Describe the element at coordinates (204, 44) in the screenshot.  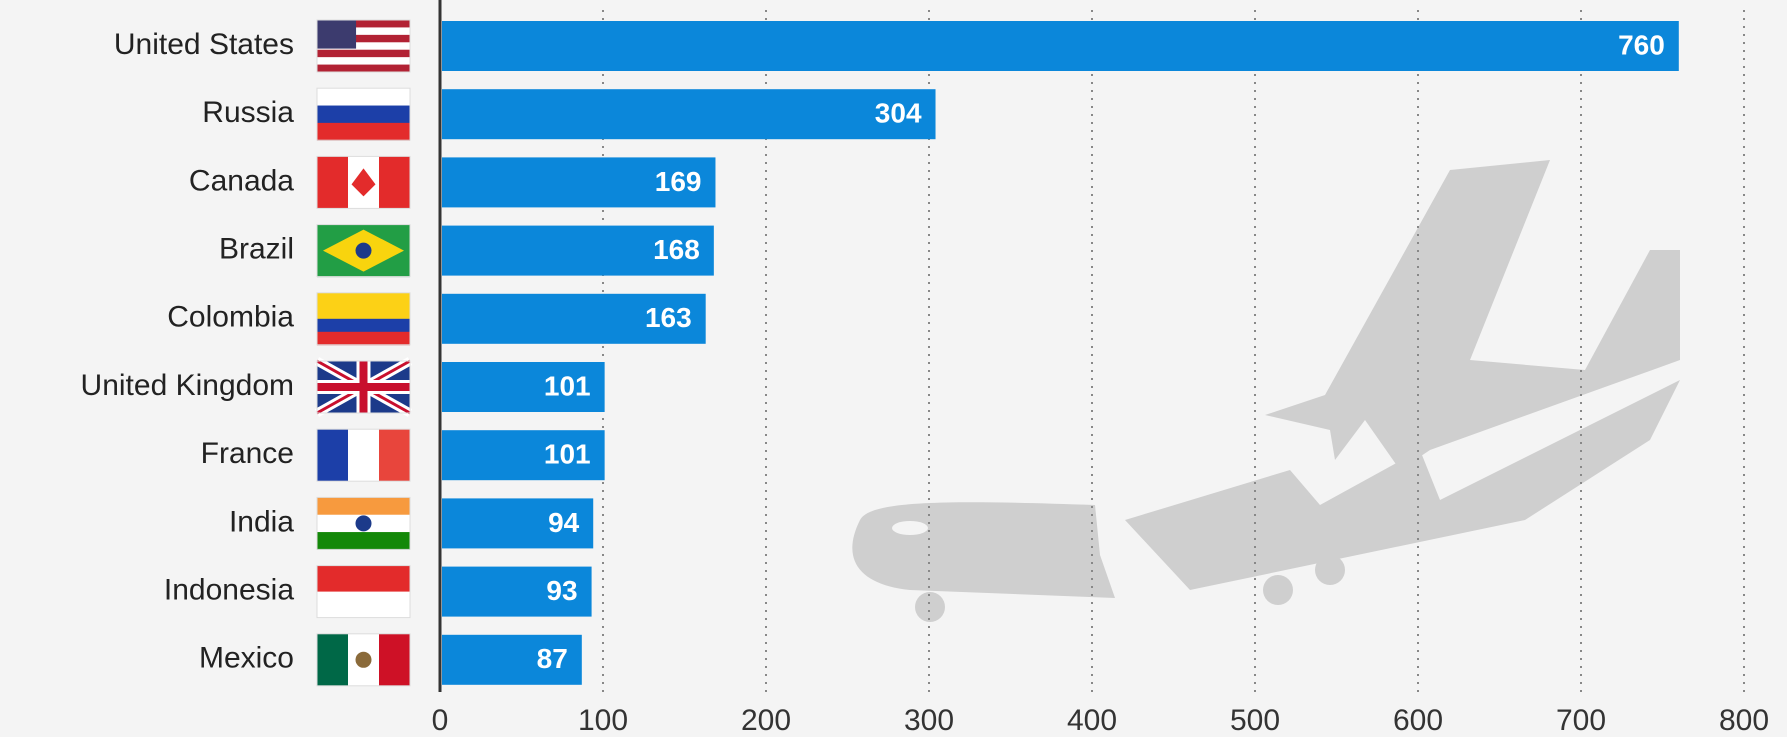
I see `y-tick-label: United States` at that location.